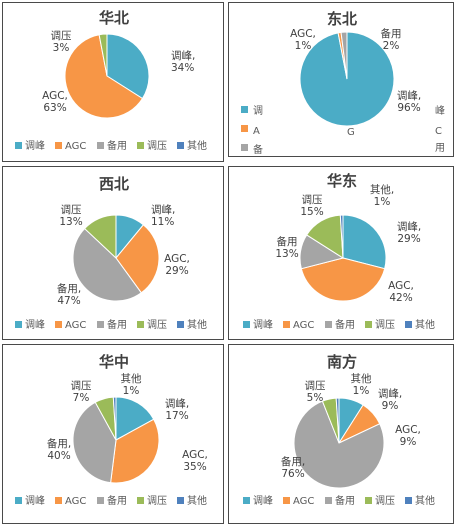  Describe the element at coordinates (114, 184) in the screenshot. I see `chart-title: 西北` at that location.